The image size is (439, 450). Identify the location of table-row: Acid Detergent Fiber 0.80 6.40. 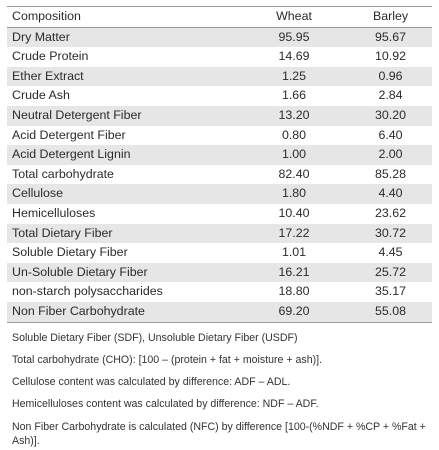
(219, 136).